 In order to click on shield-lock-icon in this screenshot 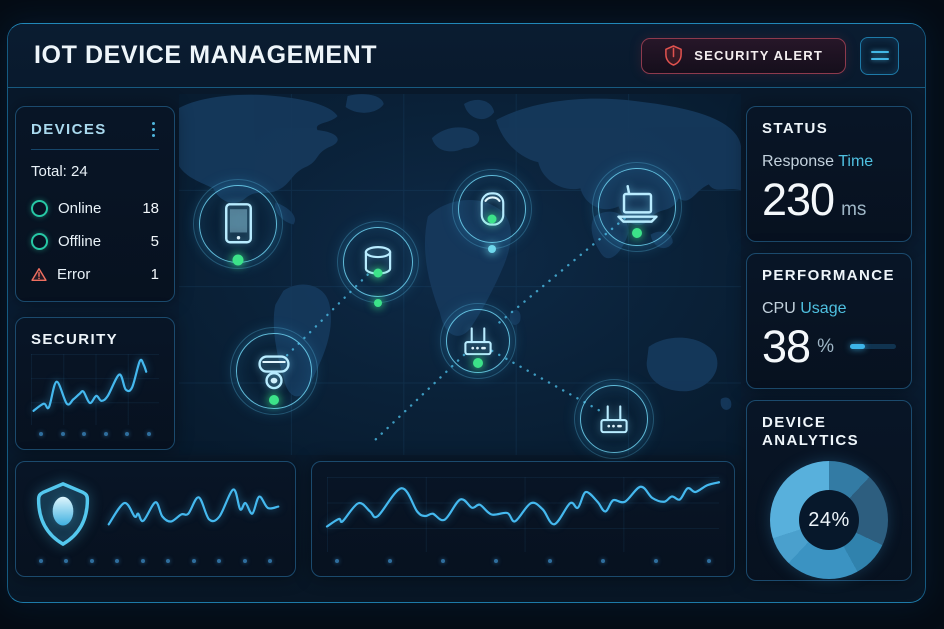, I will do `click(63, 513)`.